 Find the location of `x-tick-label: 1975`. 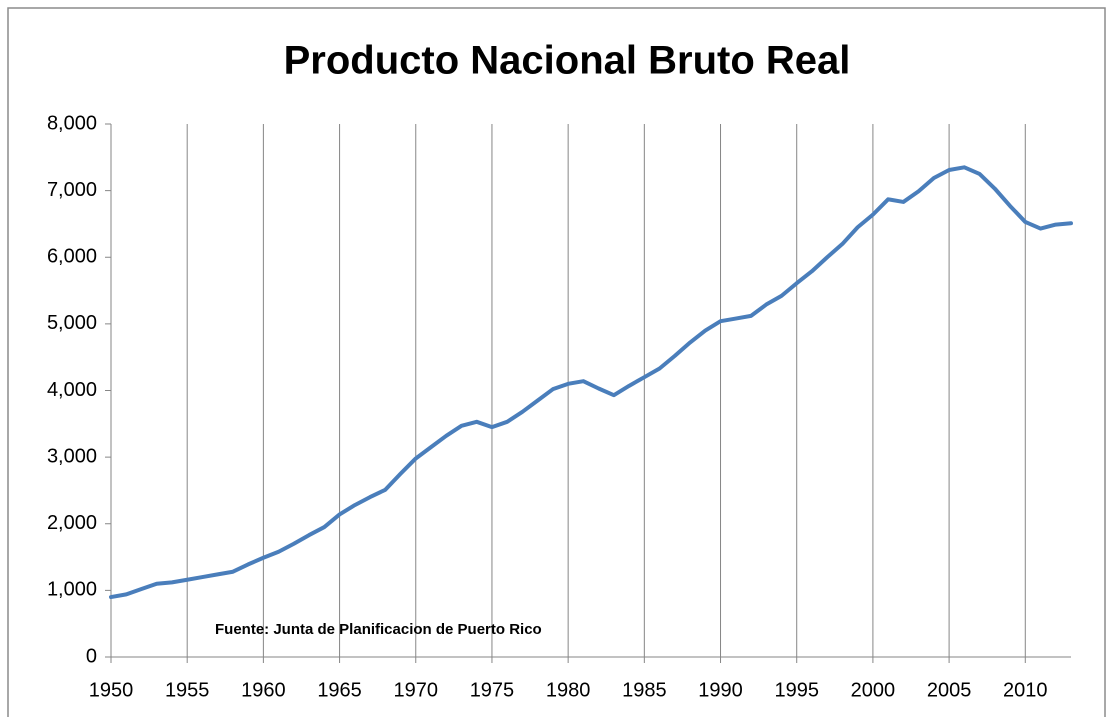

x-tick-label: 1975 is located at coordinates (492, 690).